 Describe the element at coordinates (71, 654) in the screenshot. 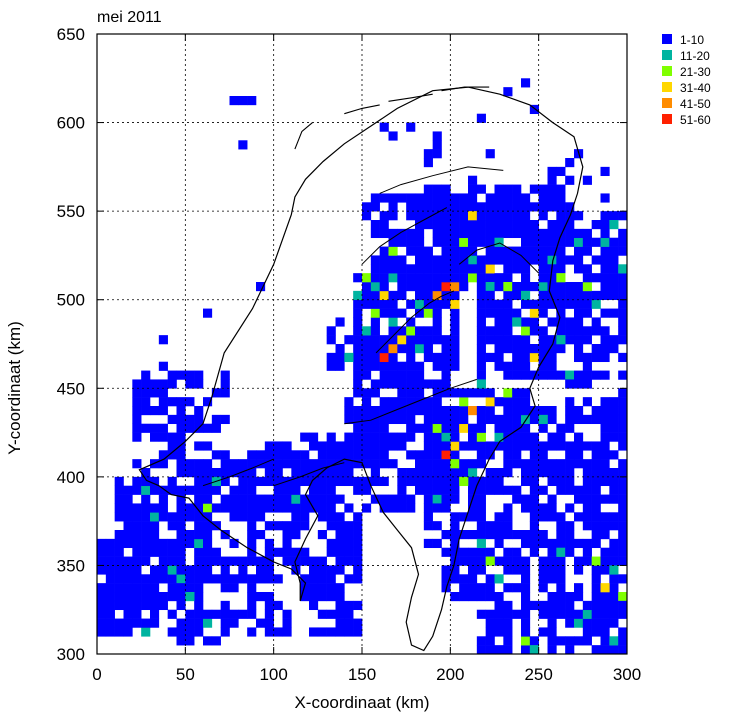

I see `y-tick-label: 300` at that location.